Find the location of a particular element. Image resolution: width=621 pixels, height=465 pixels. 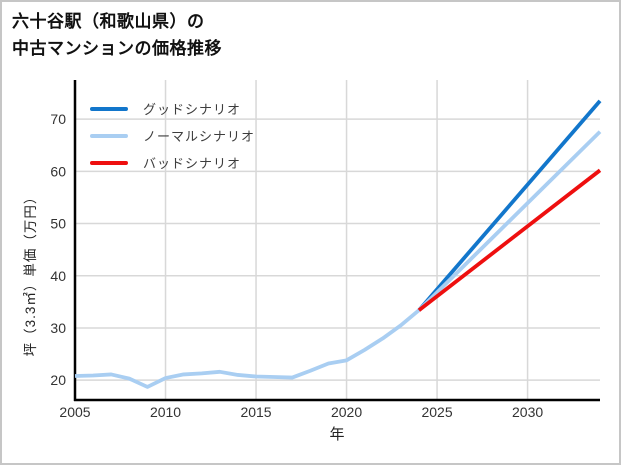

x-tick-label: 2015 is located at coordinates (255, 412).